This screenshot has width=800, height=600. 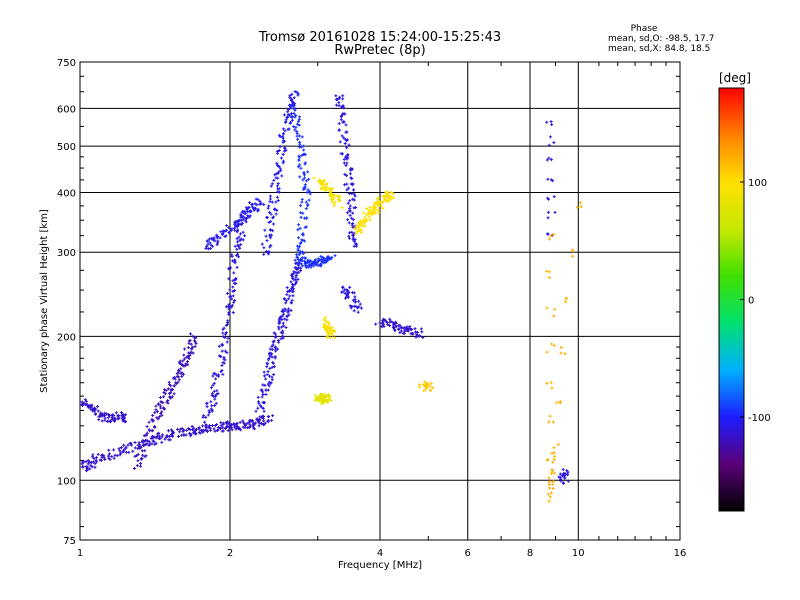 What do you see at coordinates (69, 541) in the screenshot?
I see `y-tick-label: 75` at bounding box center [69, 541].